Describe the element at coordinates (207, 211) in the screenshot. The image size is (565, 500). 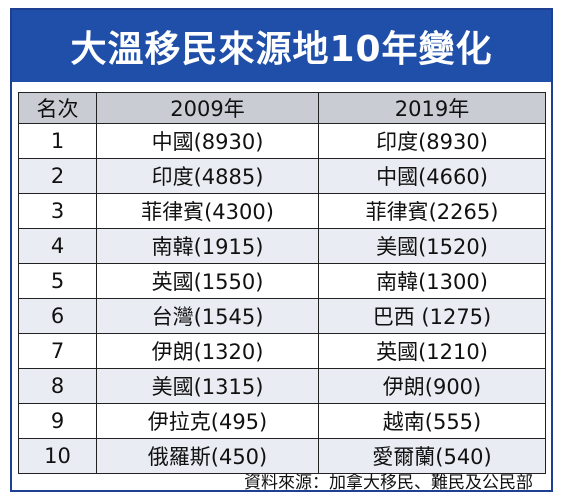
I see `cell-2009: 菲律賓(4300)` at that location.